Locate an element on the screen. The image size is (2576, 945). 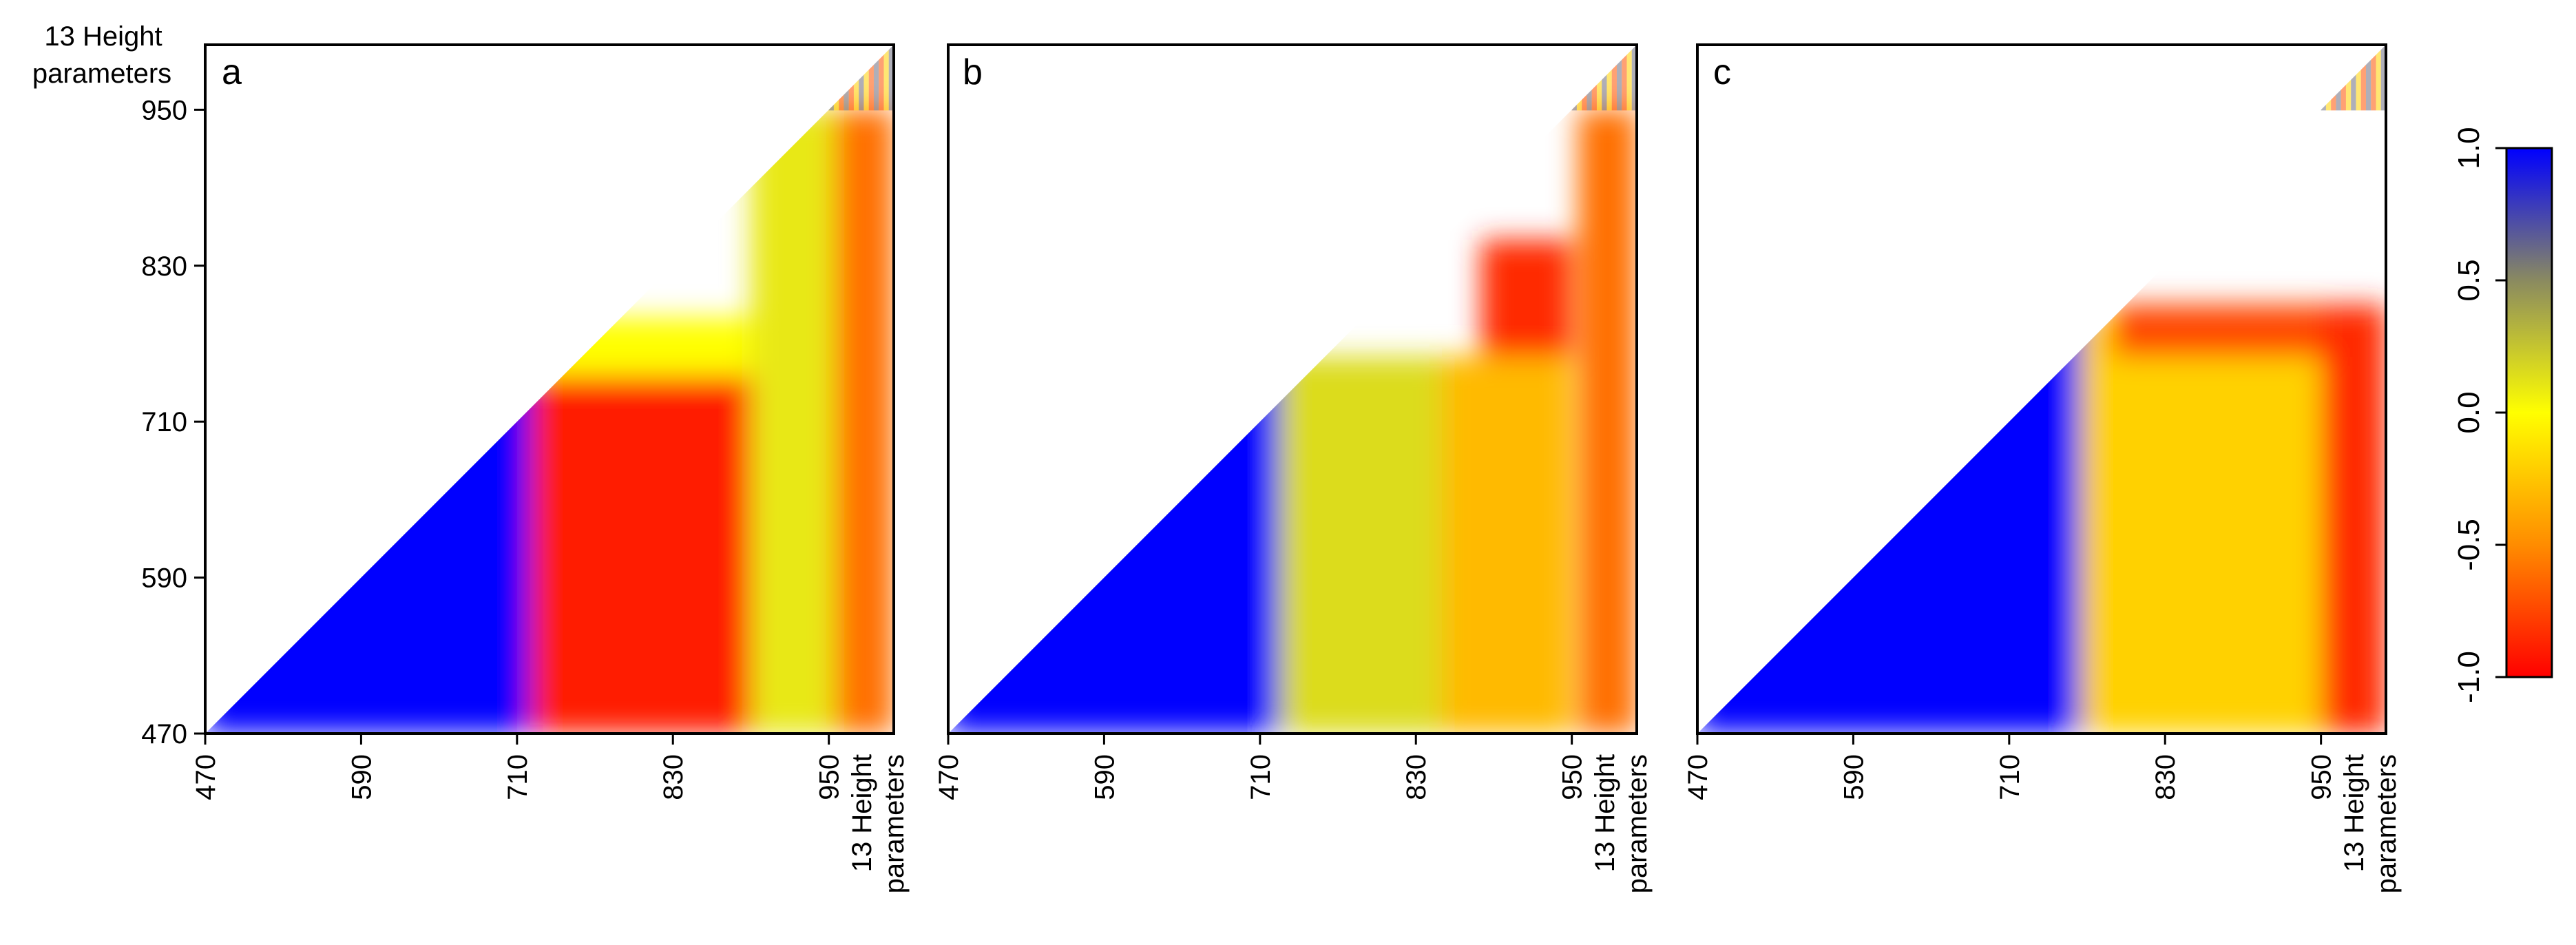
y-axis-top-label-line1: 13 Height is located at coordinates (103, 36).